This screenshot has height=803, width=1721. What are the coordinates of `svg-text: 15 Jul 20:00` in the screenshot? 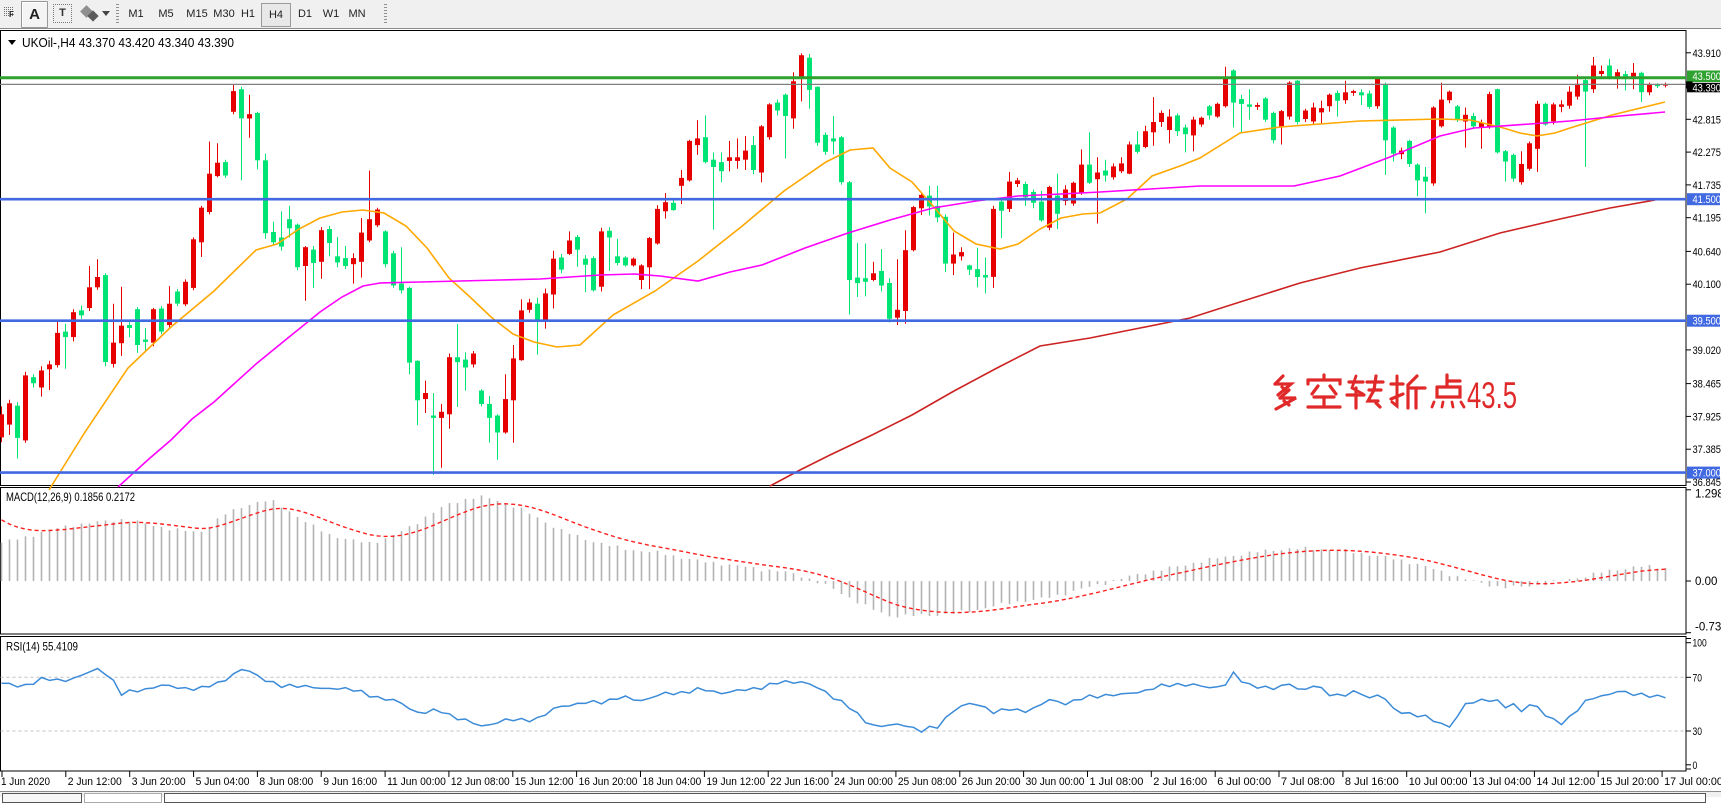 It's located at (1629, 782).